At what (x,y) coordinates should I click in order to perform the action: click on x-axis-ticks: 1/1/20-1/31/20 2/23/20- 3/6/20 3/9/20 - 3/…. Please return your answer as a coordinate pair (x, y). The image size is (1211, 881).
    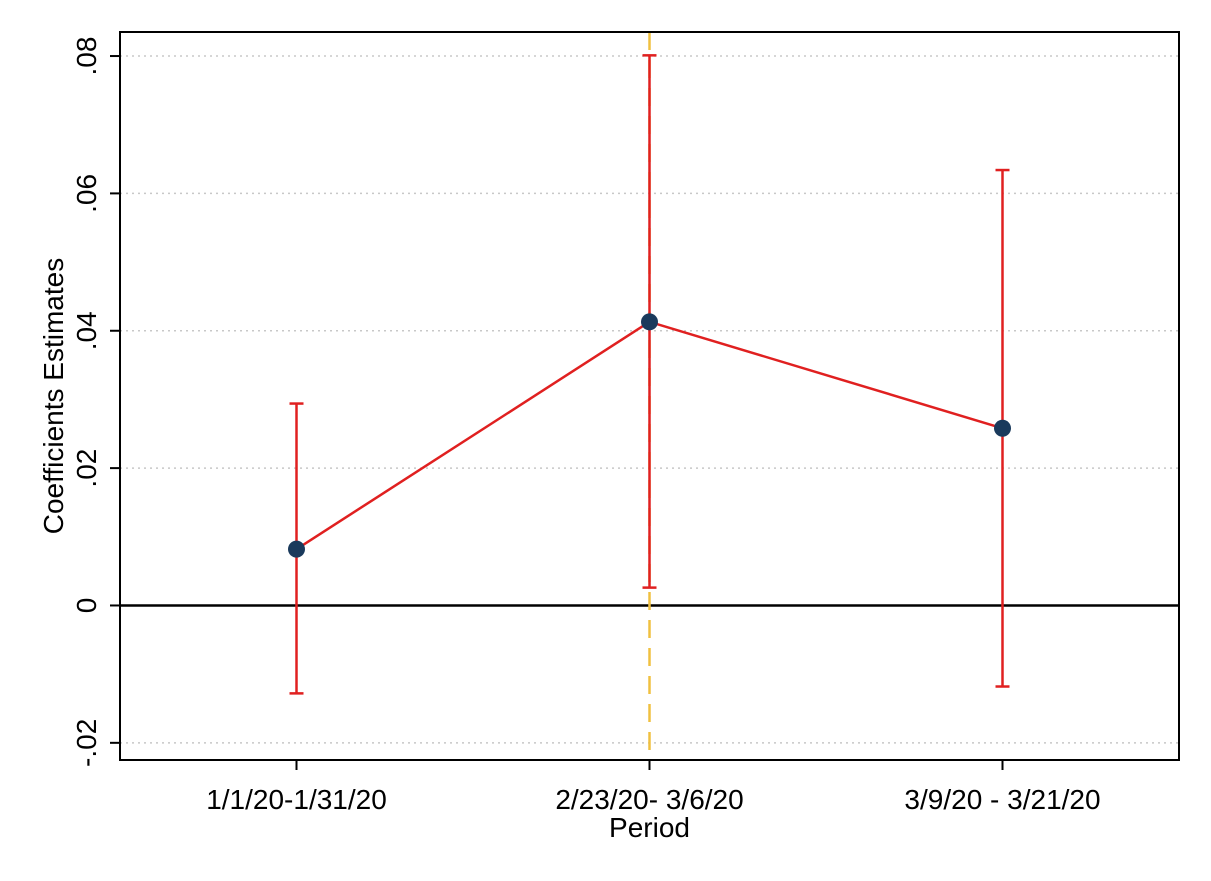
    Looking at the image, I should click on (653, 787).